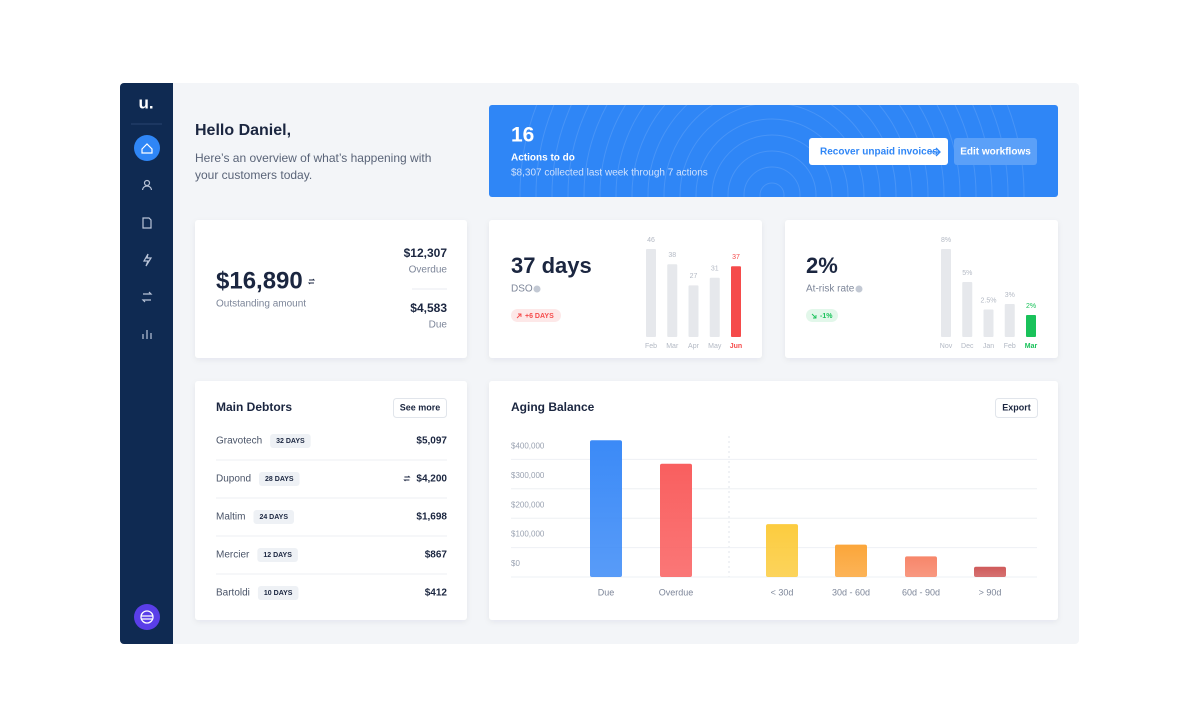 The image size is (1200, 727). What do you see at coordinates (672, 255) in the screenshot?
I see `value-label: 38` at bounding box center [672, 255].